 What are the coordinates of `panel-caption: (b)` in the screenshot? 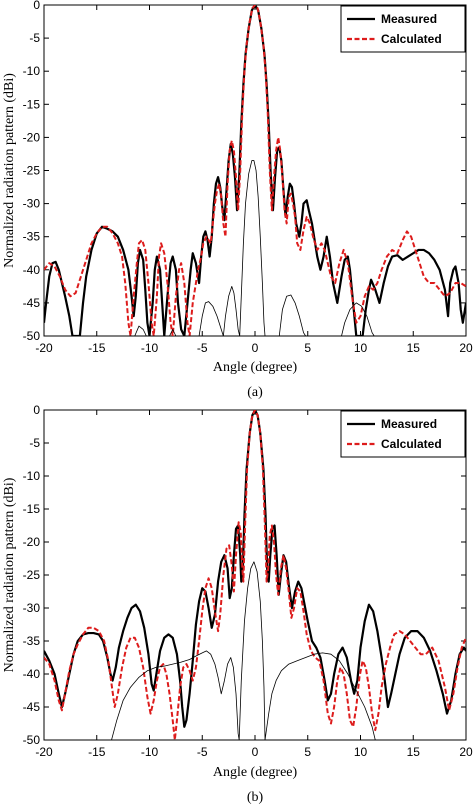 It's located at (255, 797).